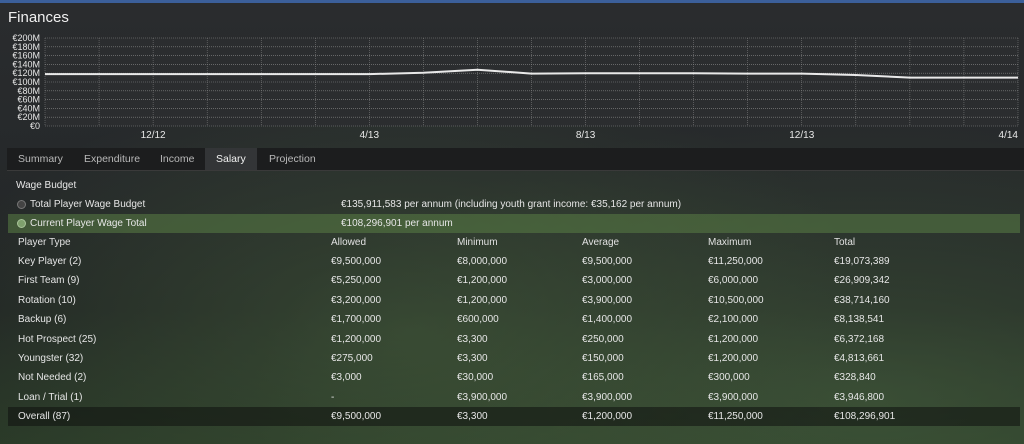  What do you see at coordinates (482, 261) in the screenshot?
I see `cell-minimum: €8,000,000` at bounding box center [482, 261].